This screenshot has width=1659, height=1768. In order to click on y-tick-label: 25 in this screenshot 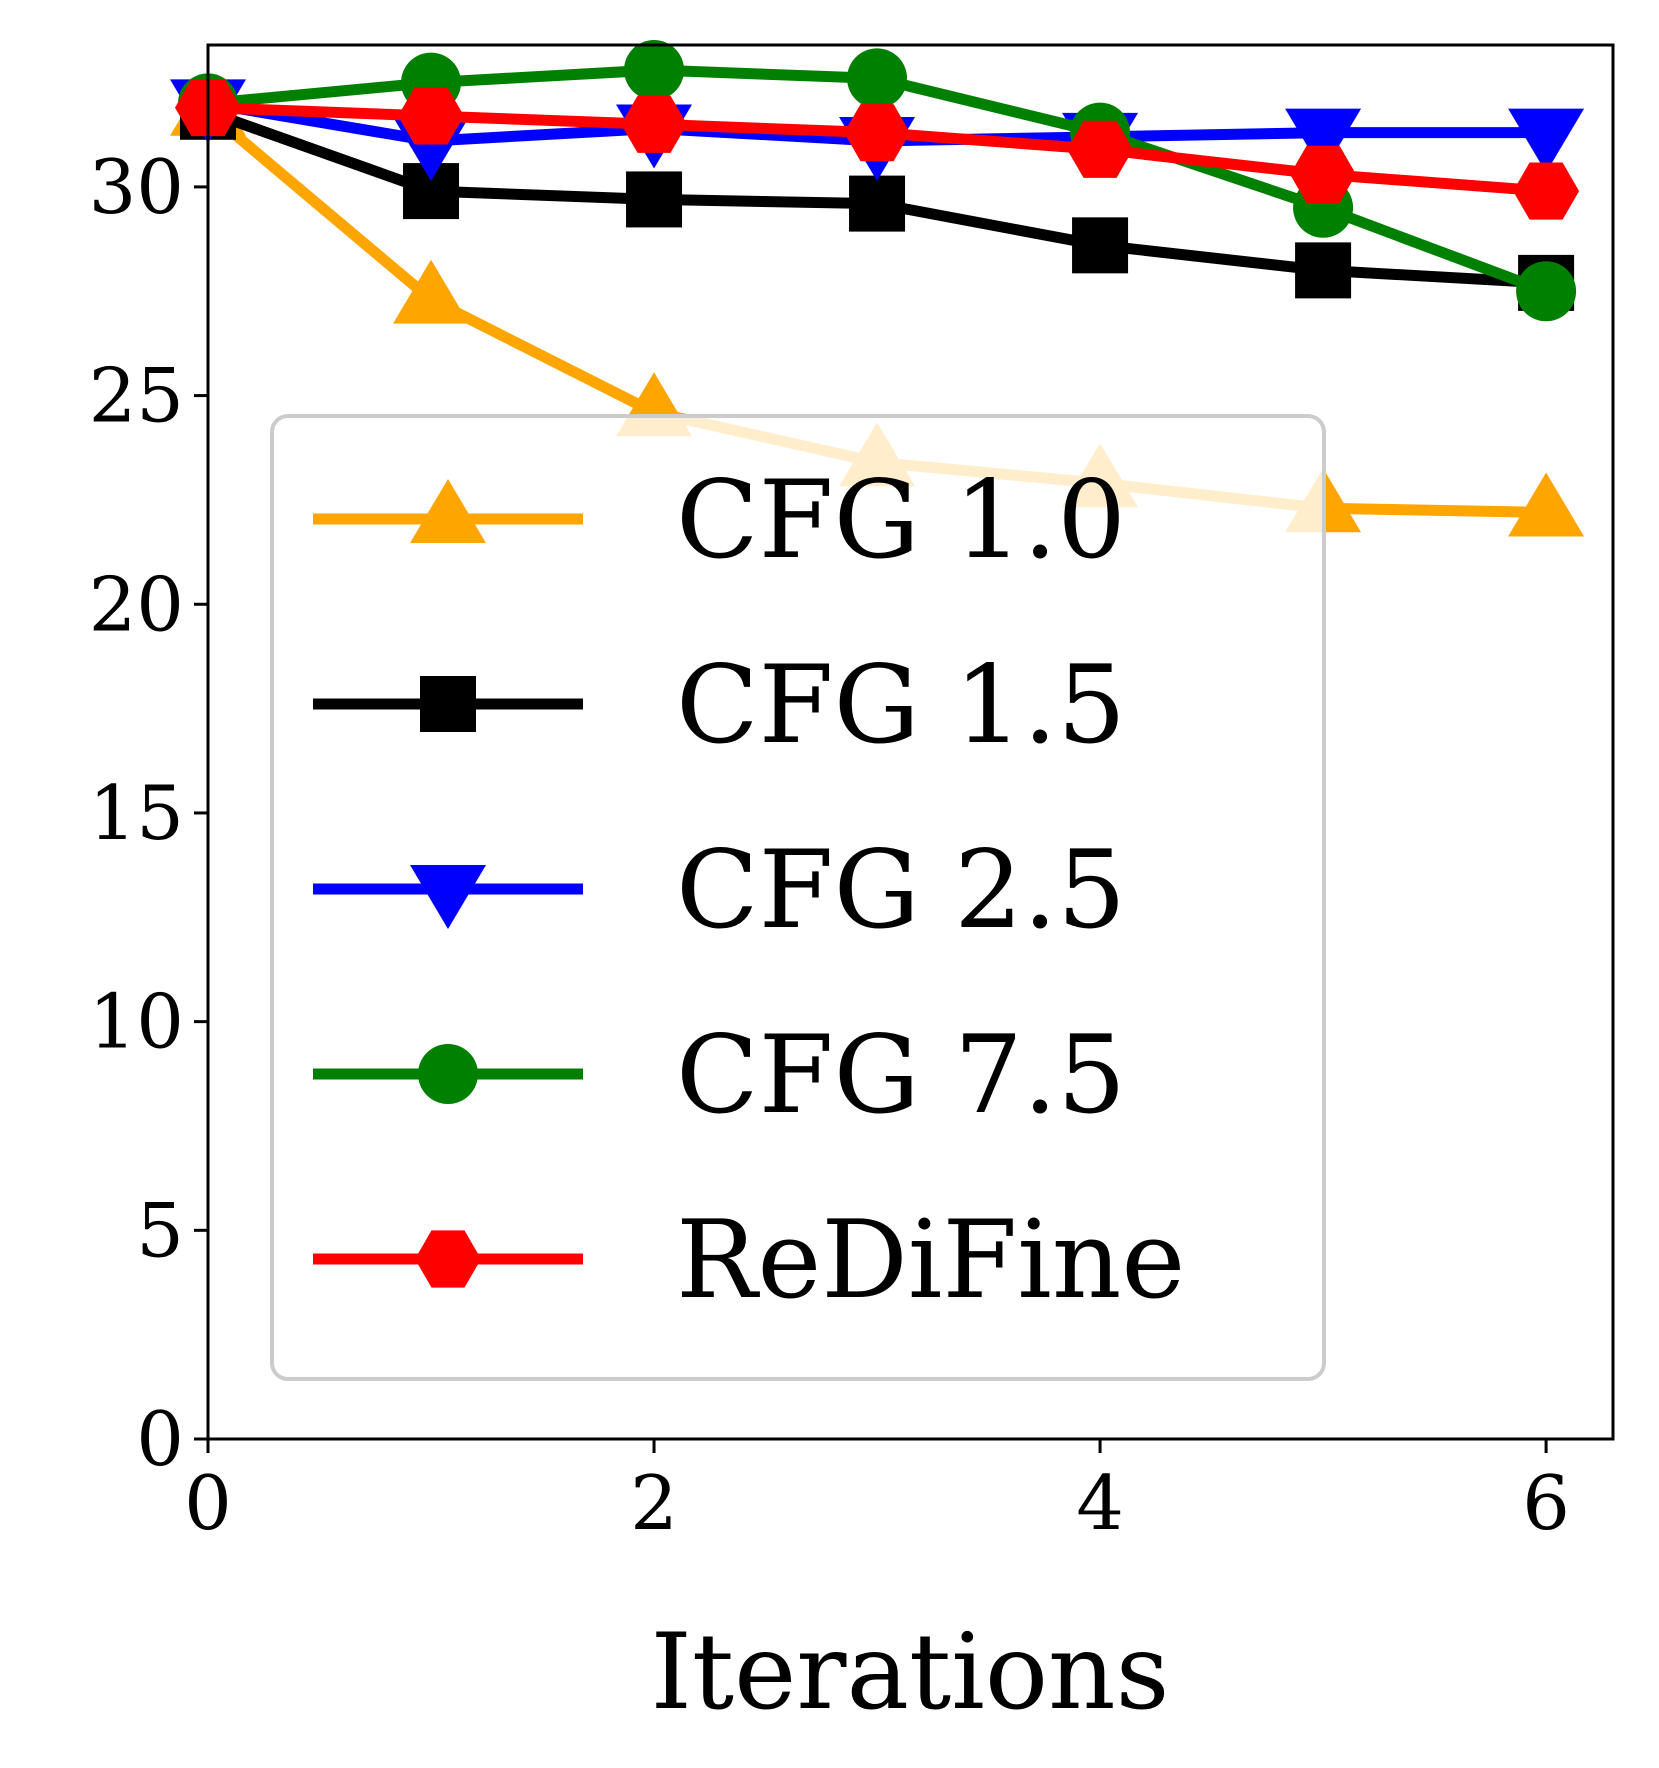, I will do `click(136, 396)`.